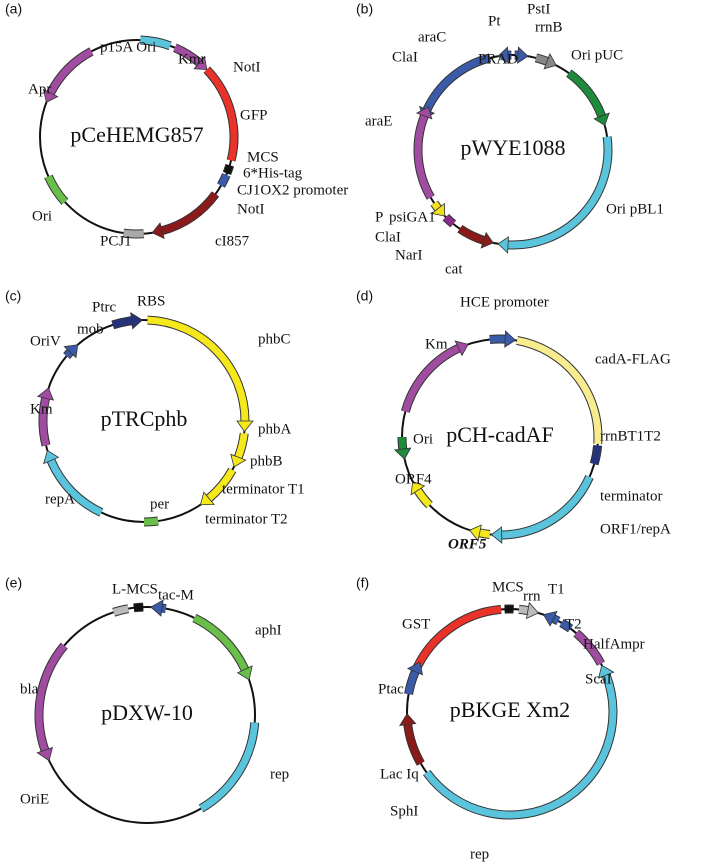 The image size is (702, 862). What do you see at coordinates (147, 712) in the screenshot?
I see `plasmid-name: pDXW-10` at bounding box center [147, 712].